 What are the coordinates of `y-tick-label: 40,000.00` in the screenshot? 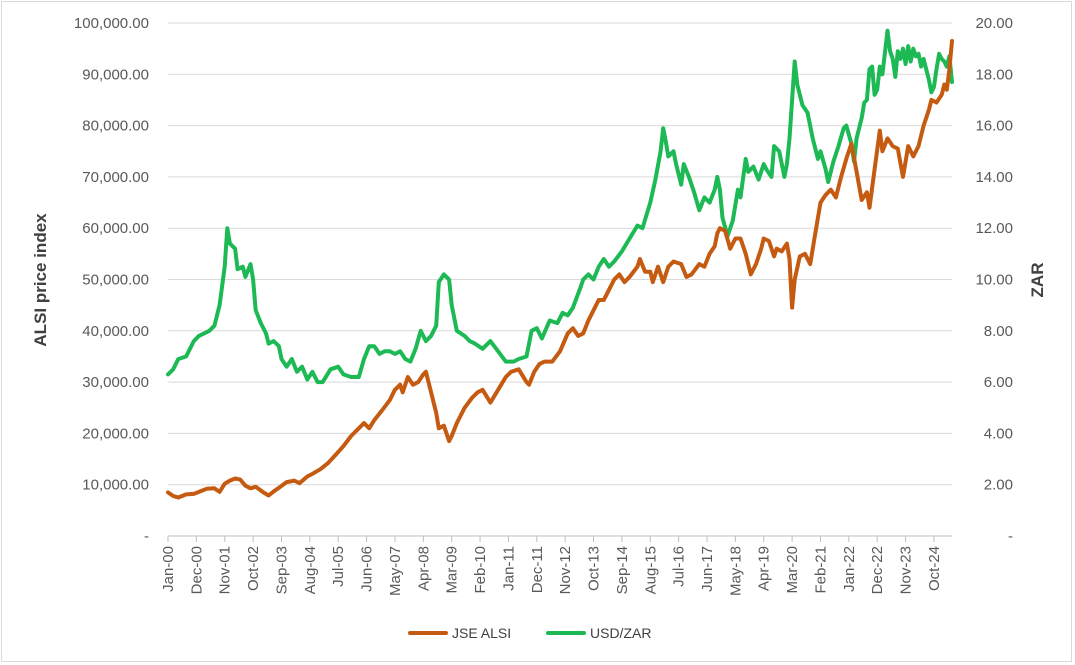 It's located at (115, 331).